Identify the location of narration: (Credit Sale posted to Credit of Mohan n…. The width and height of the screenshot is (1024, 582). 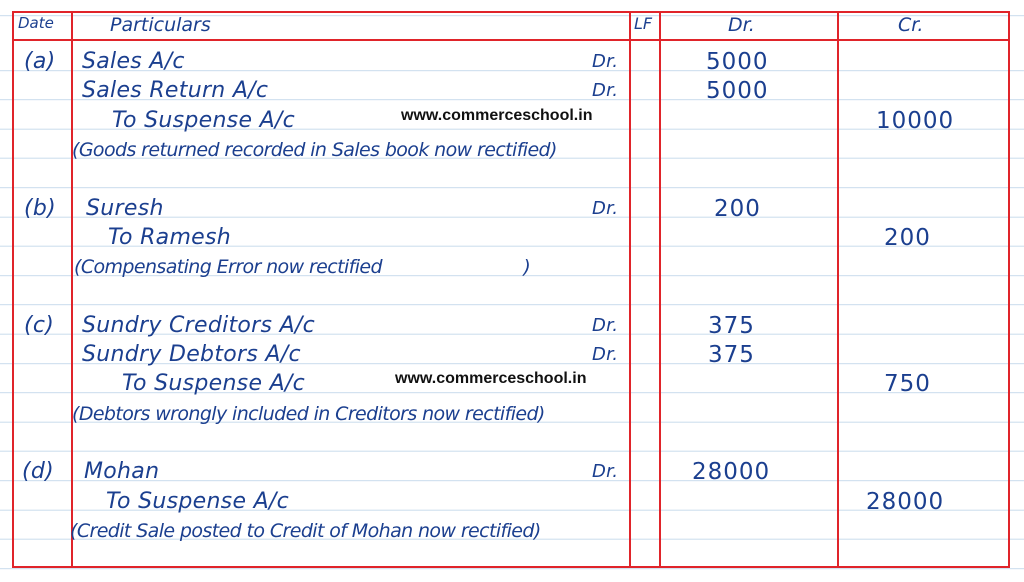
(305, 530).